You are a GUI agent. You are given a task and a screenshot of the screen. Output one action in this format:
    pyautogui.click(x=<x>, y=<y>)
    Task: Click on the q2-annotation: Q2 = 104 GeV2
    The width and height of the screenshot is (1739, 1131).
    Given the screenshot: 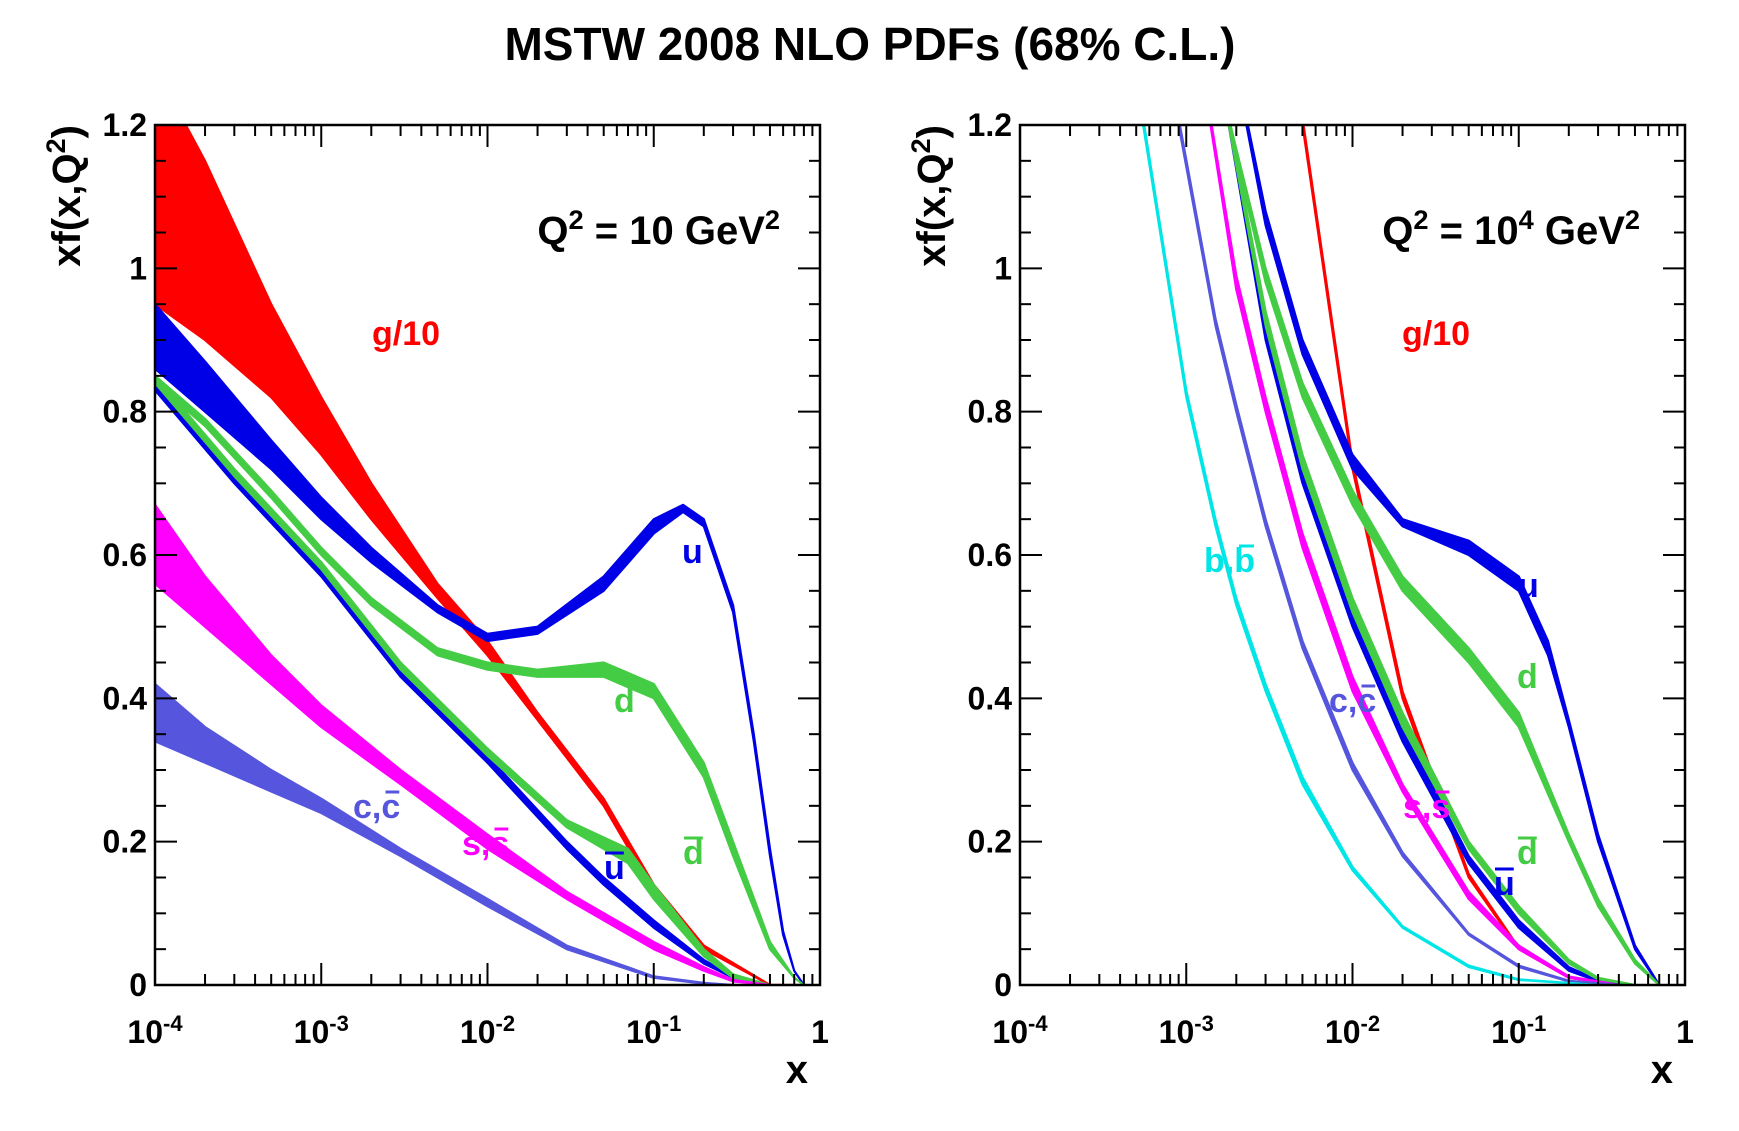 What is the action you would take?
    pyautogui.click(x=1511, y=229)
    